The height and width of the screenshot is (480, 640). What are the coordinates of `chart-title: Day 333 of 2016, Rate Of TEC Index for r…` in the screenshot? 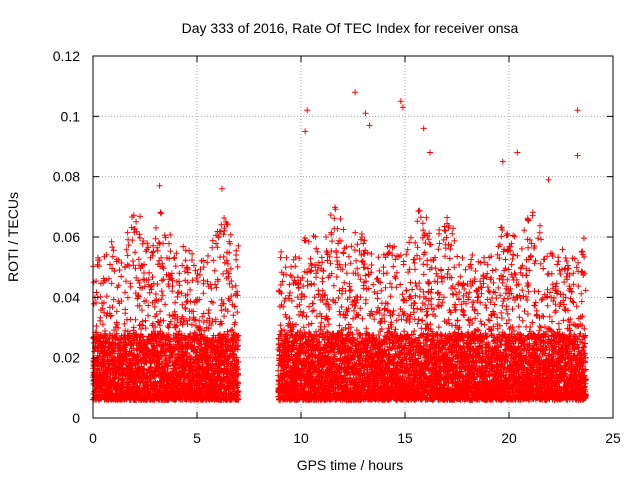 It's located at (350, 28).